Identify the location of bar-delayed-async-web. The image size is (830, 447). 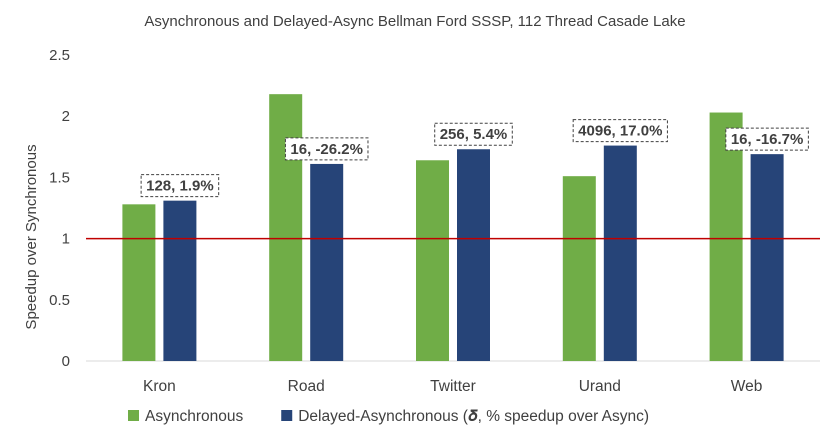
(767, 257).